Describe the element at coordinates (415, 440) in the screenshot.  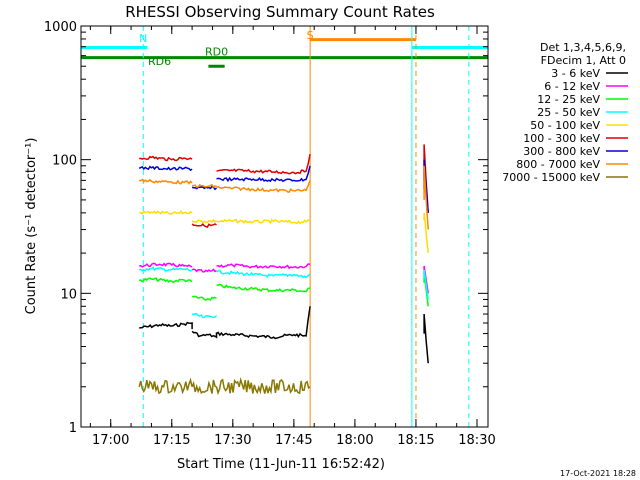
I see `x-tick-label: 18:15` at that location.